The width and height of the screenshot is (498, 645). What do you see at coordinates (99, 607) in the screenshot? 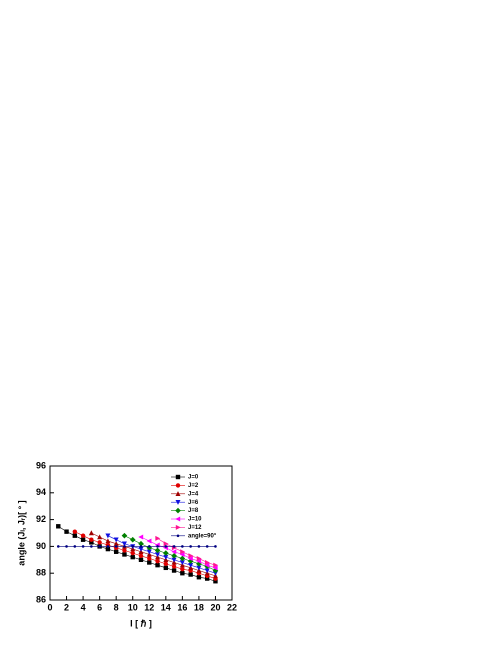
I see `x-tick-label: 6` at bounding box center [99, 607].